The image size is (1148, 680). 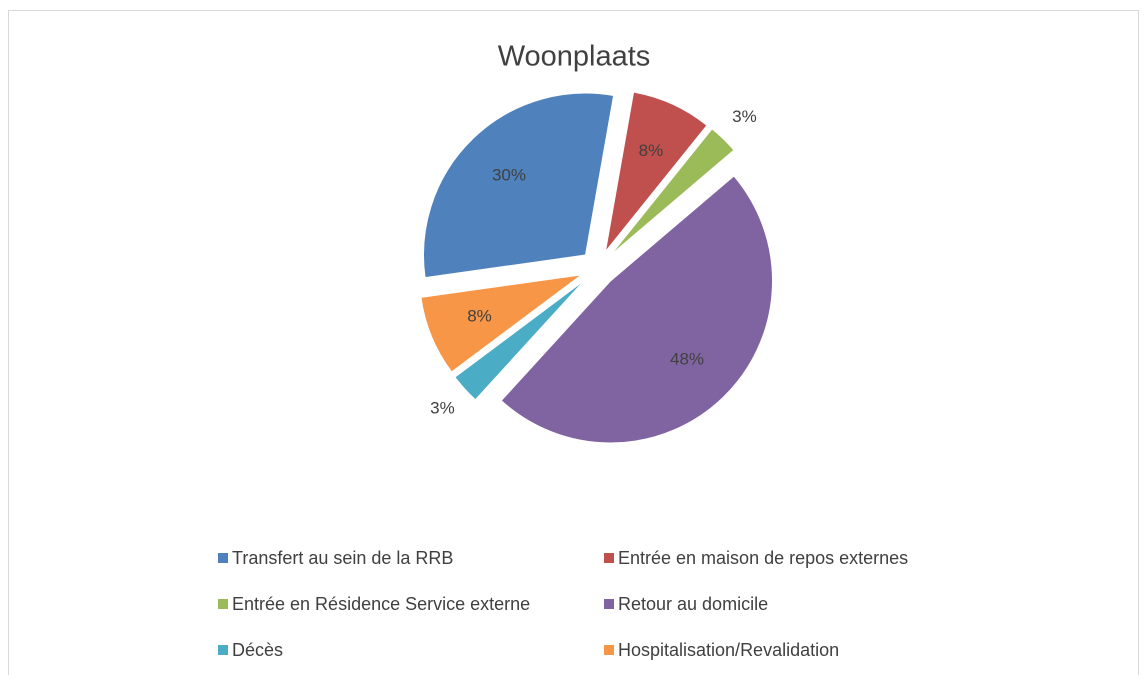 I want to click on legend-label: Entrée en Résidence Service externe, so click(x=381, y=604).